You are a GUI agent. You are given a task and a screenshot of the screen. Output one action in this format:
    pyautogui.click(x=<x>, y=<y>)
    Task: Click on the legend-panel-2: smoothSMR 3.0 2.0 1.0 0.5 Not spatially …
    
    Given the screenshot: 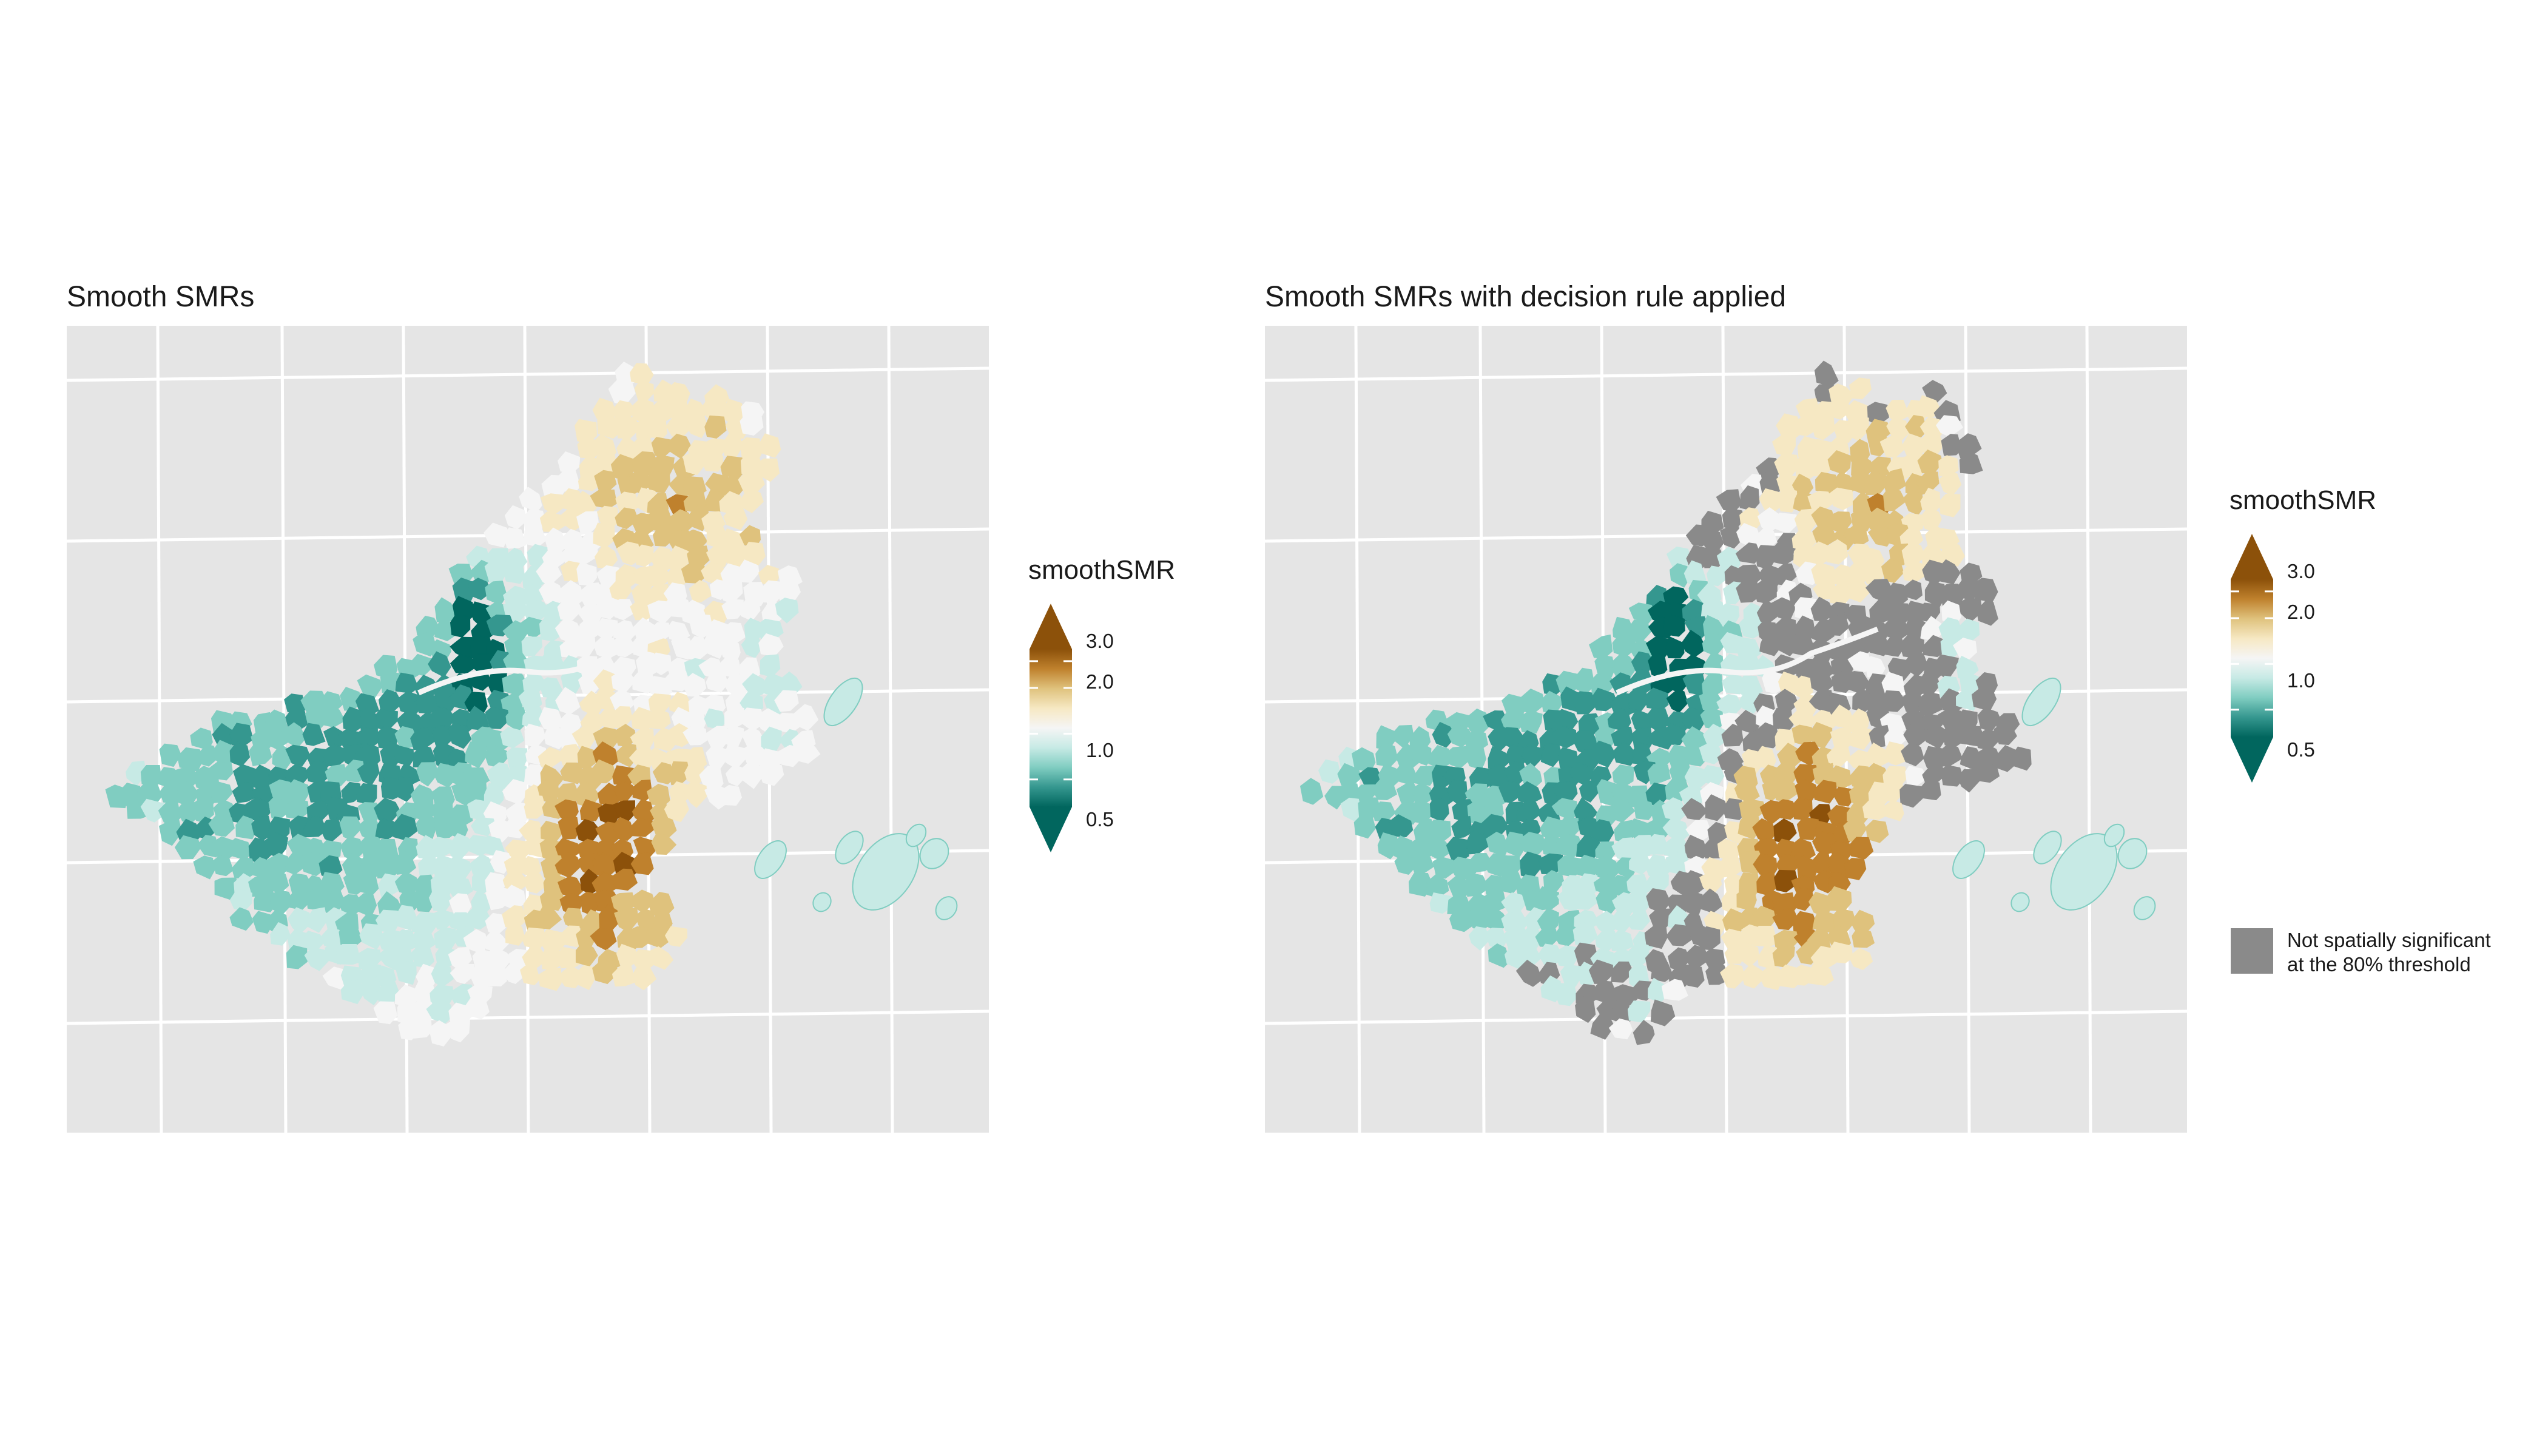 What is the action you would take?
    pyautogui.click(x=2387, y=740)
    